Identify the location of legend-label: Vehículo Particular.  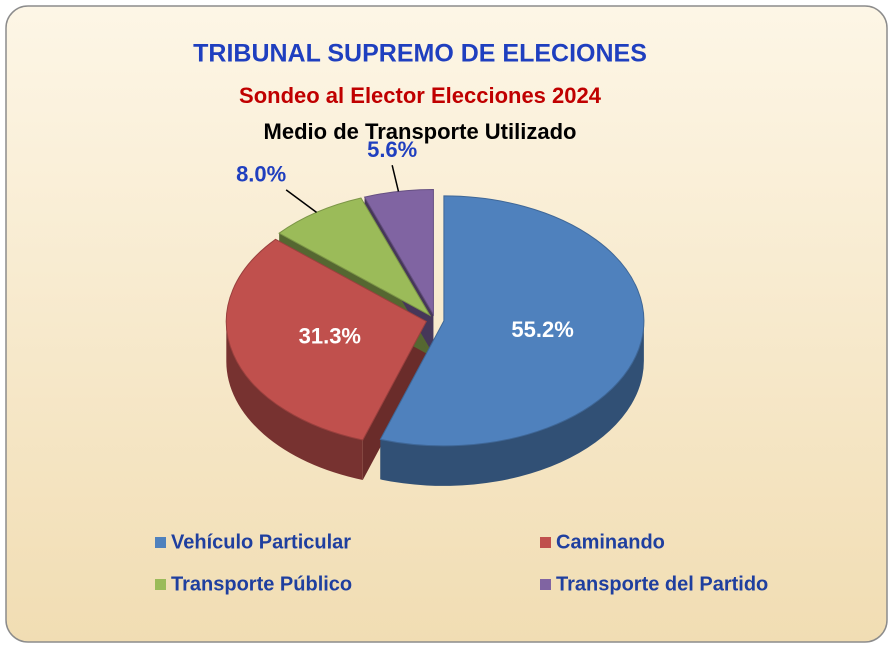
(261, 542).